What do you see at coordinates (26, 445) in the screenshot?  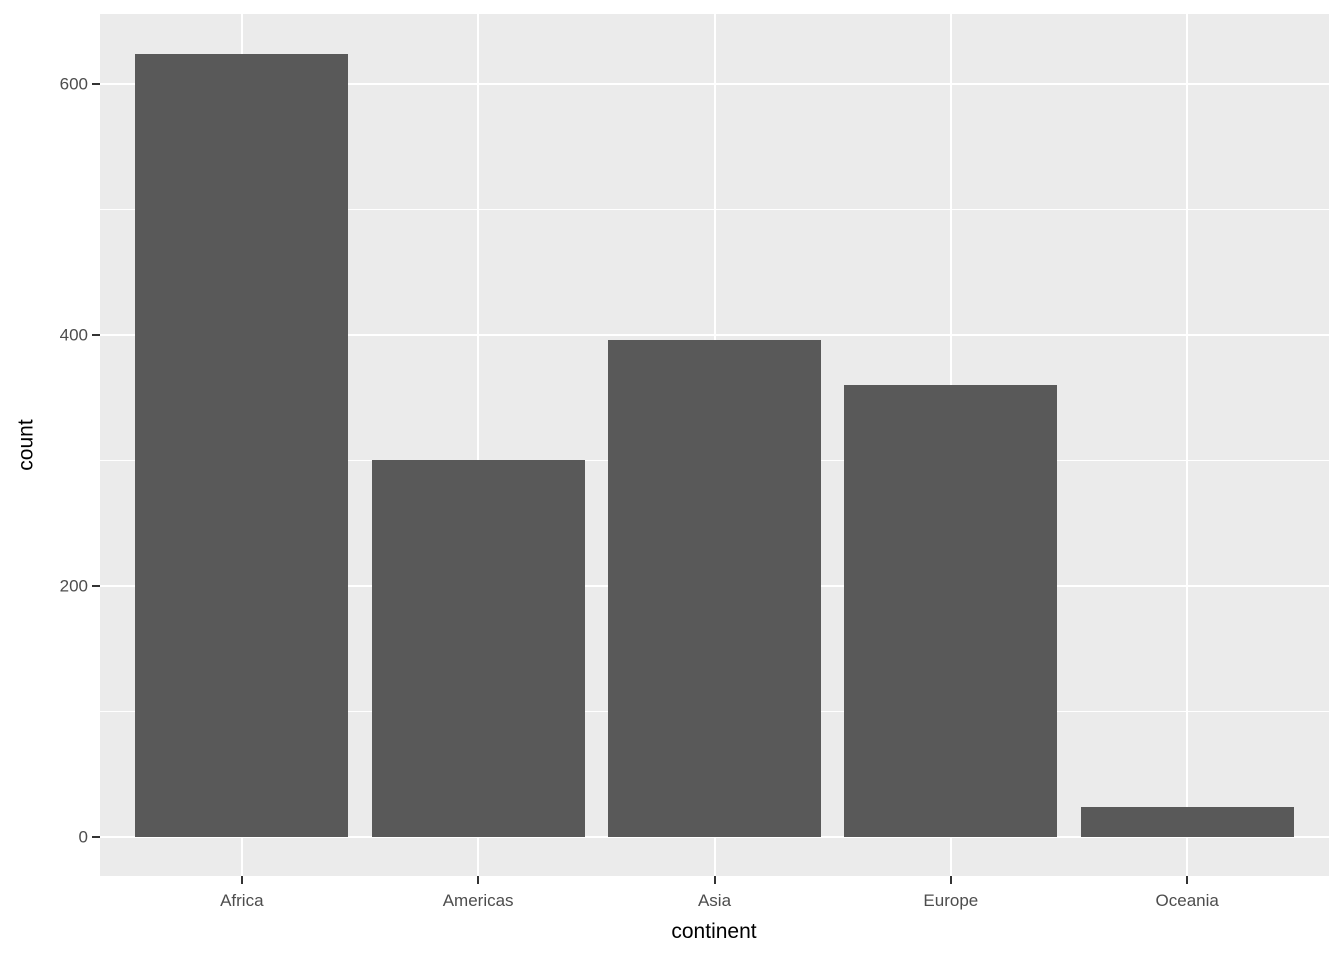 I see `y-axis-title: count` at bounding box center [26, 445].